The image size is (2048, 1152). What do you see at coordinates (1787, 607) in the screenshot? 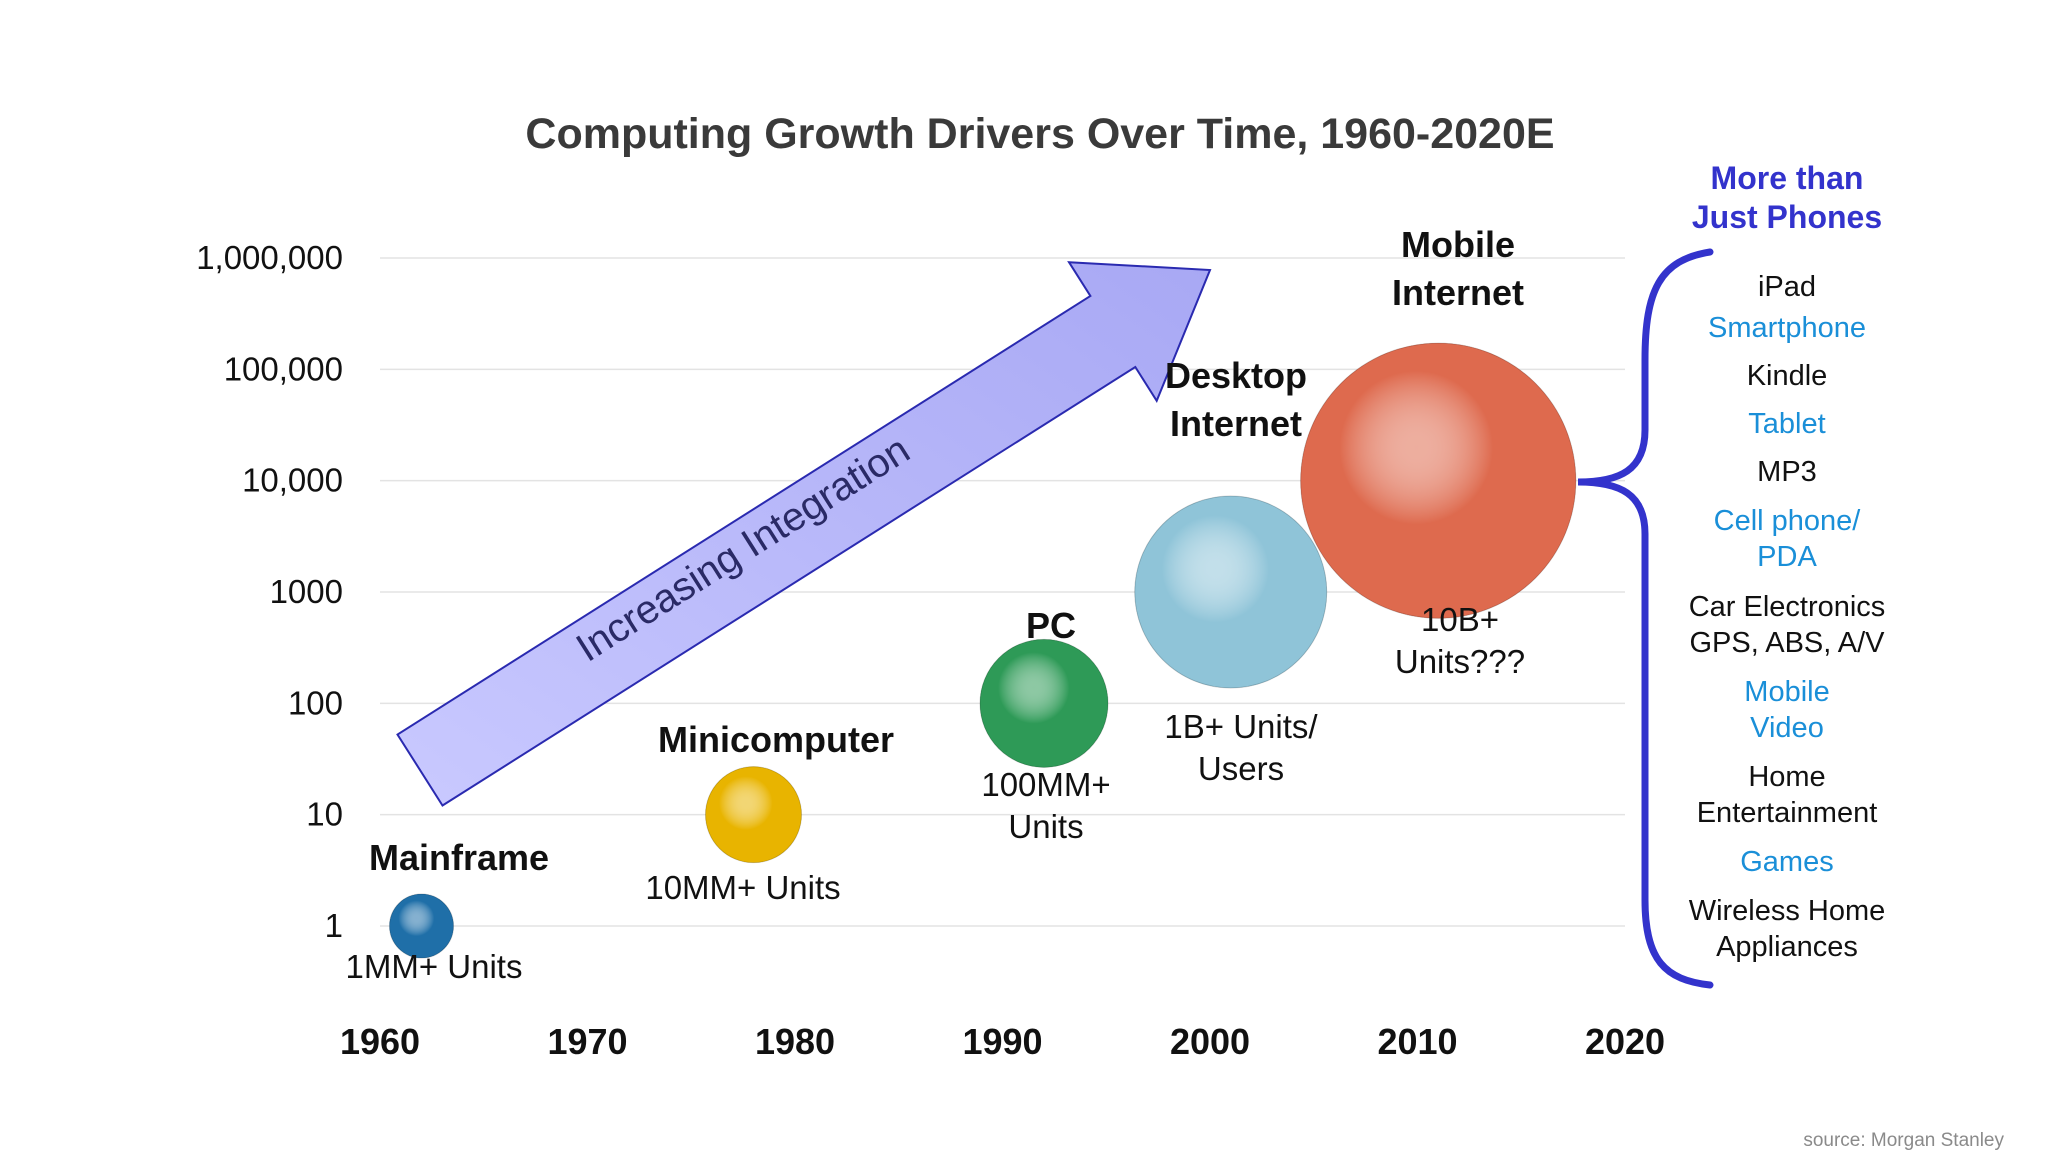
I see `sidebar-item-label: Car Electronics` at bounding box center [1787, 607].